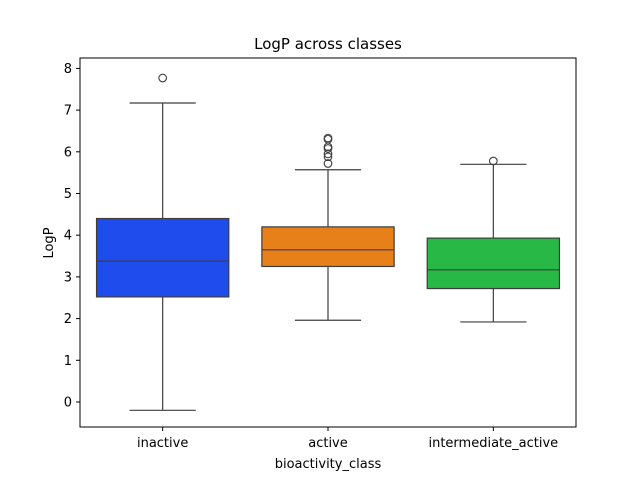 The width and height of the screenshot is (640, 480). I want to click on y-tick-label: 1, so click(68, 361).